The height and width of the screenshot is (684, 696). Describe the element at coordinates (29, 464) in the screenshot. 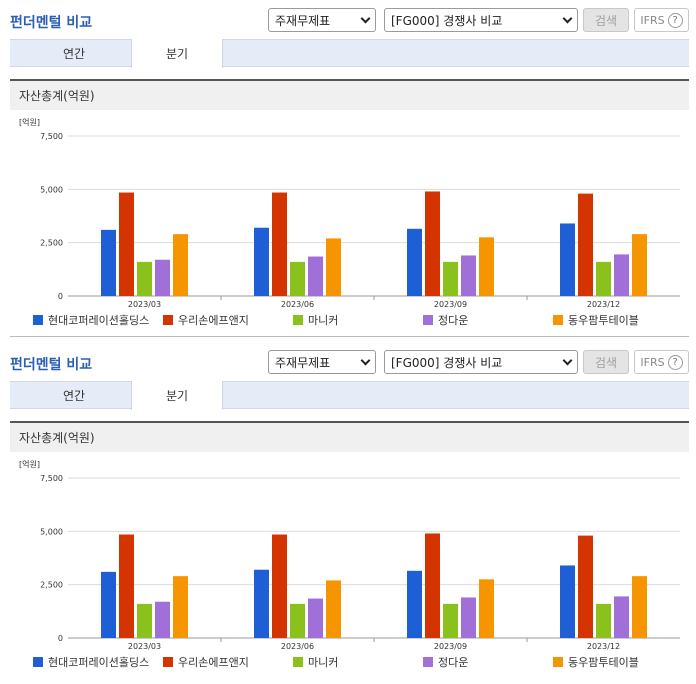

I see `y-axis-unit: [억원]` at that location.